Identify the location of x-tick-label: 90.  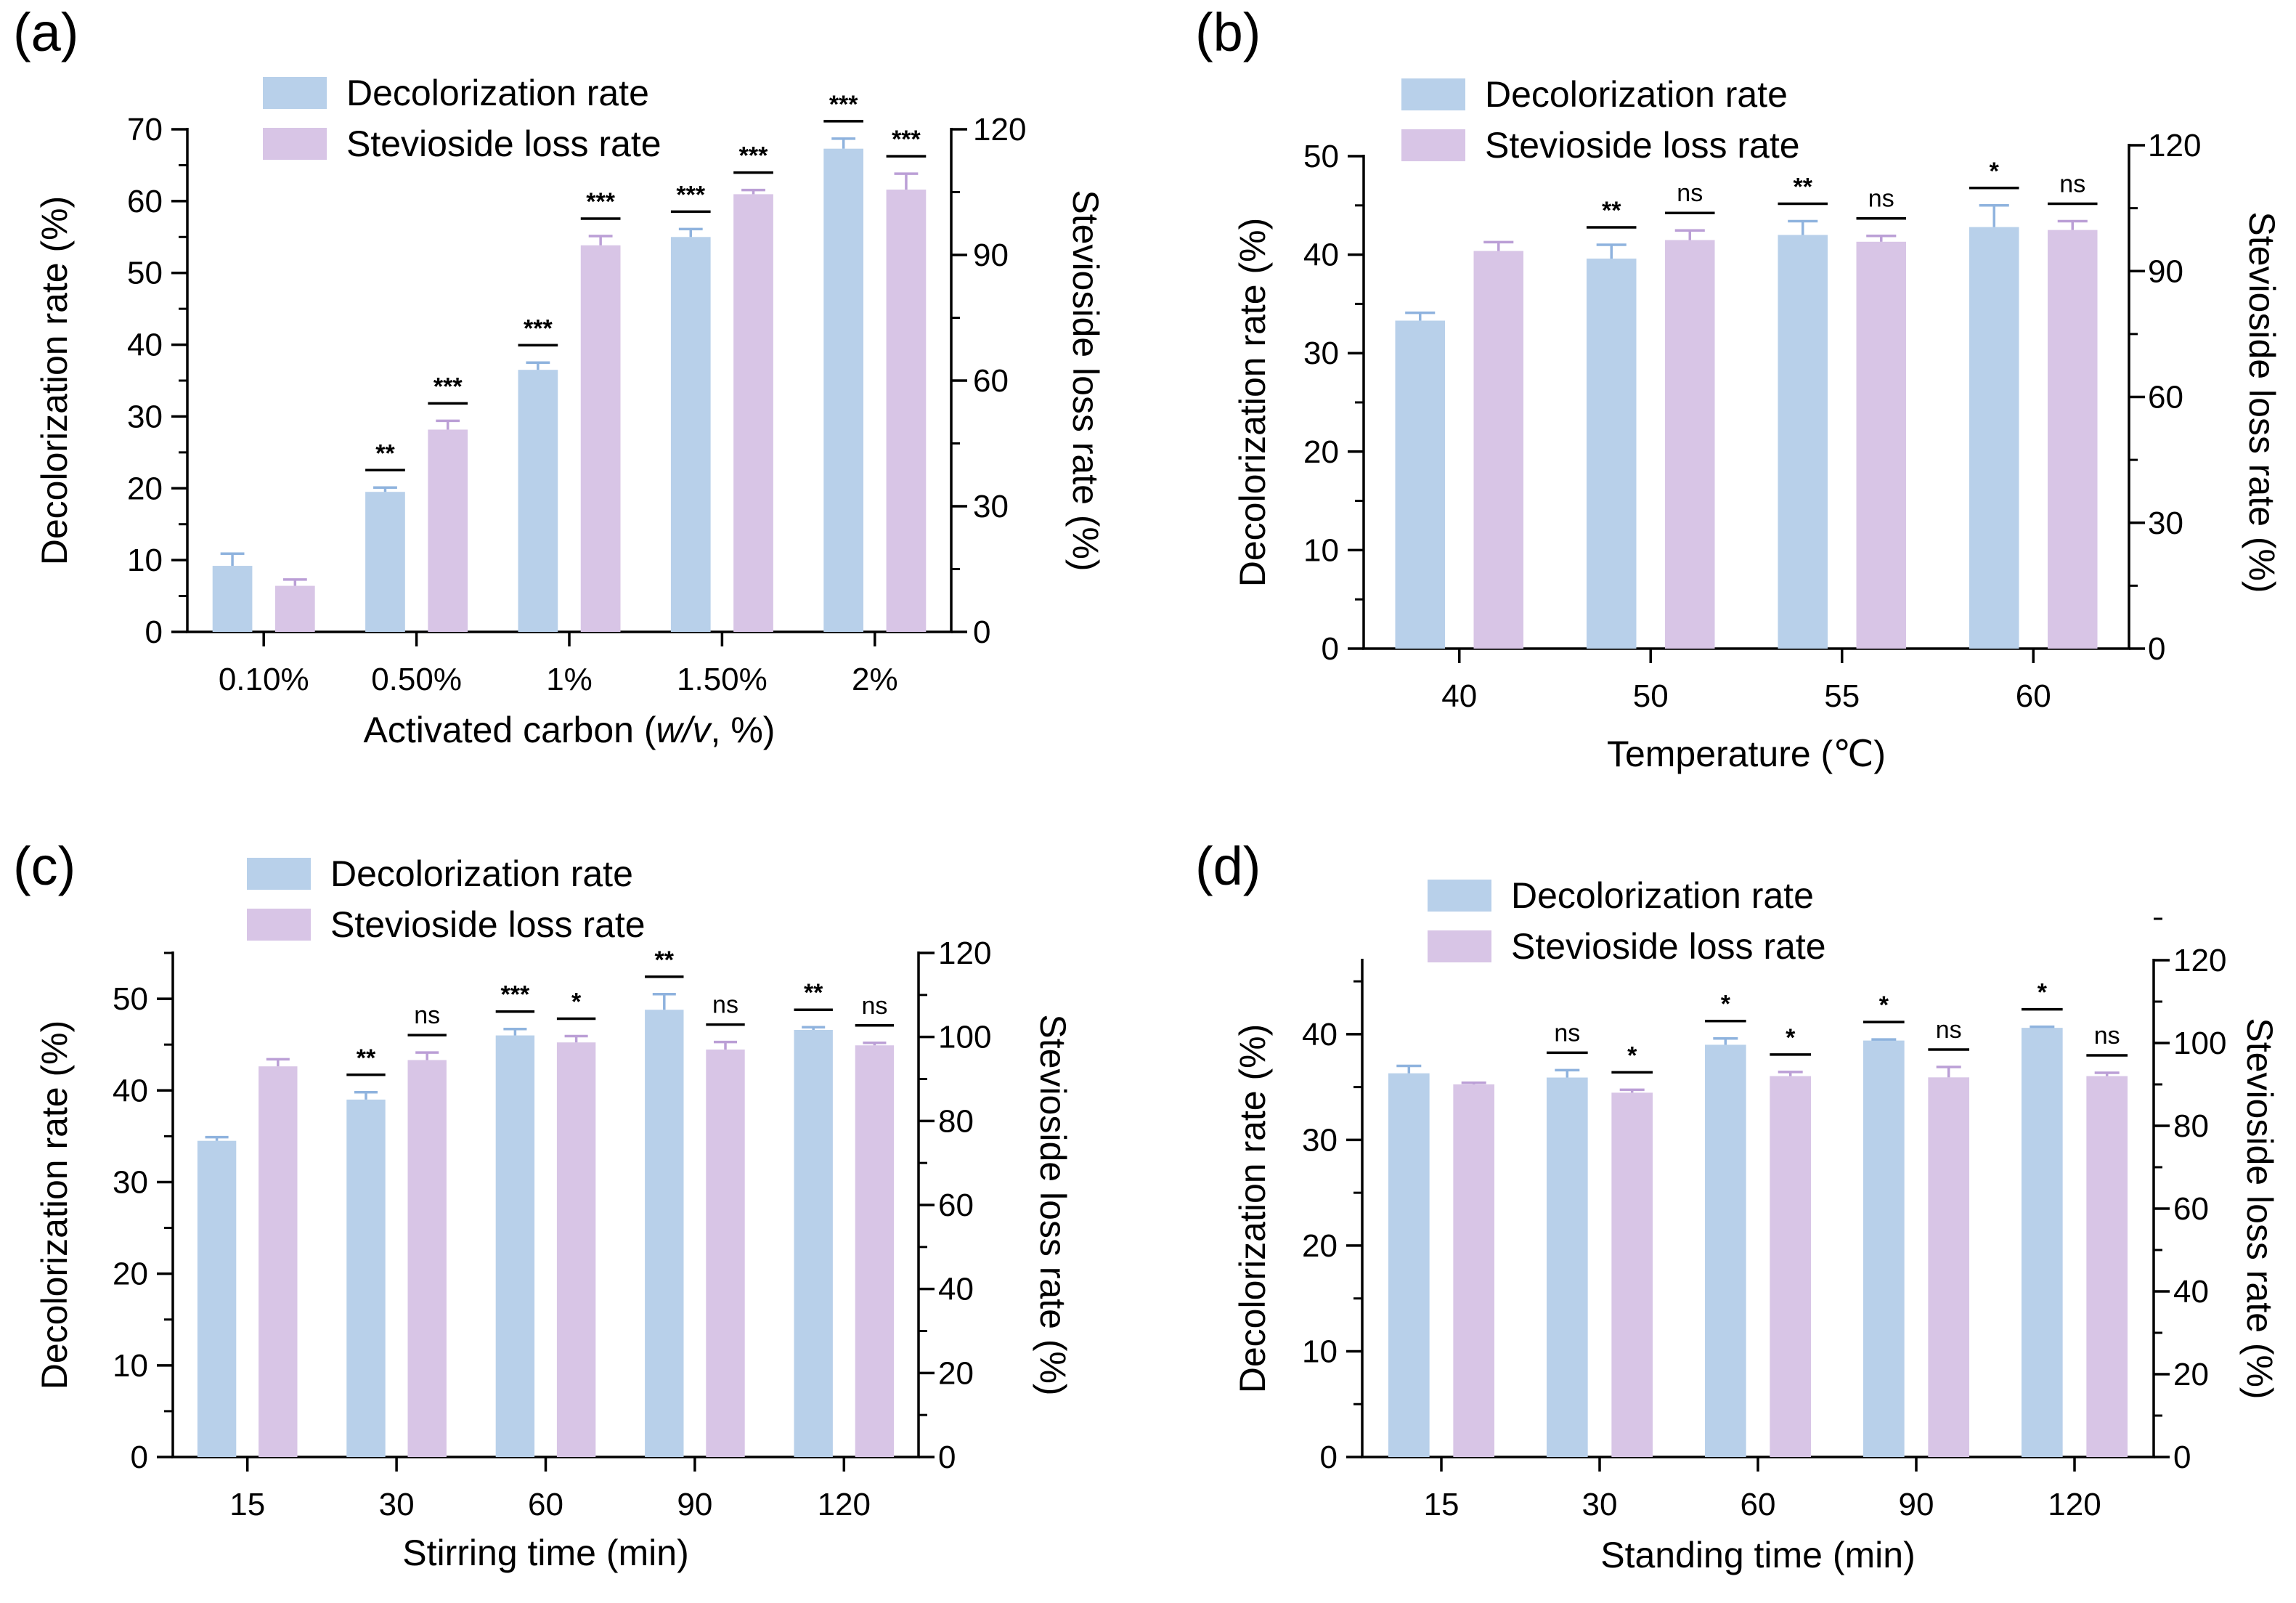
(694, 1505).